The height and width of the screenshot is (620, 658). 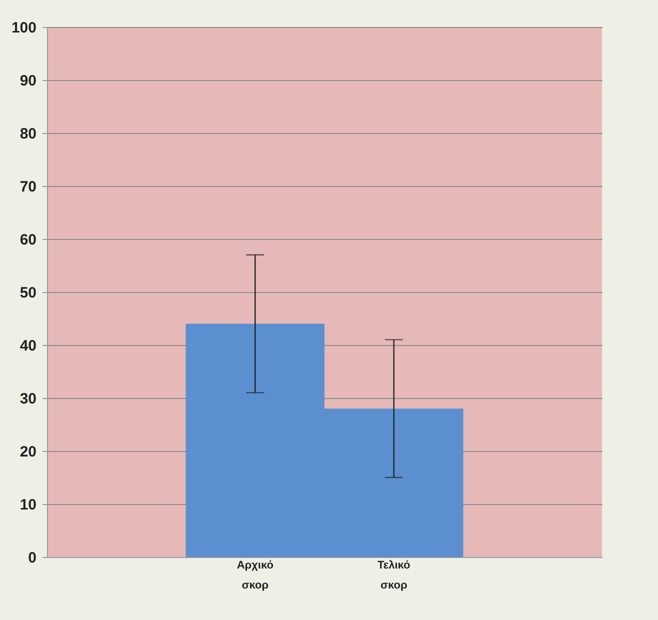 What do you see at coordinates (28, 134) in the screenshot?
I see `y-tick-label: 80` at bounding box center [28, 134].